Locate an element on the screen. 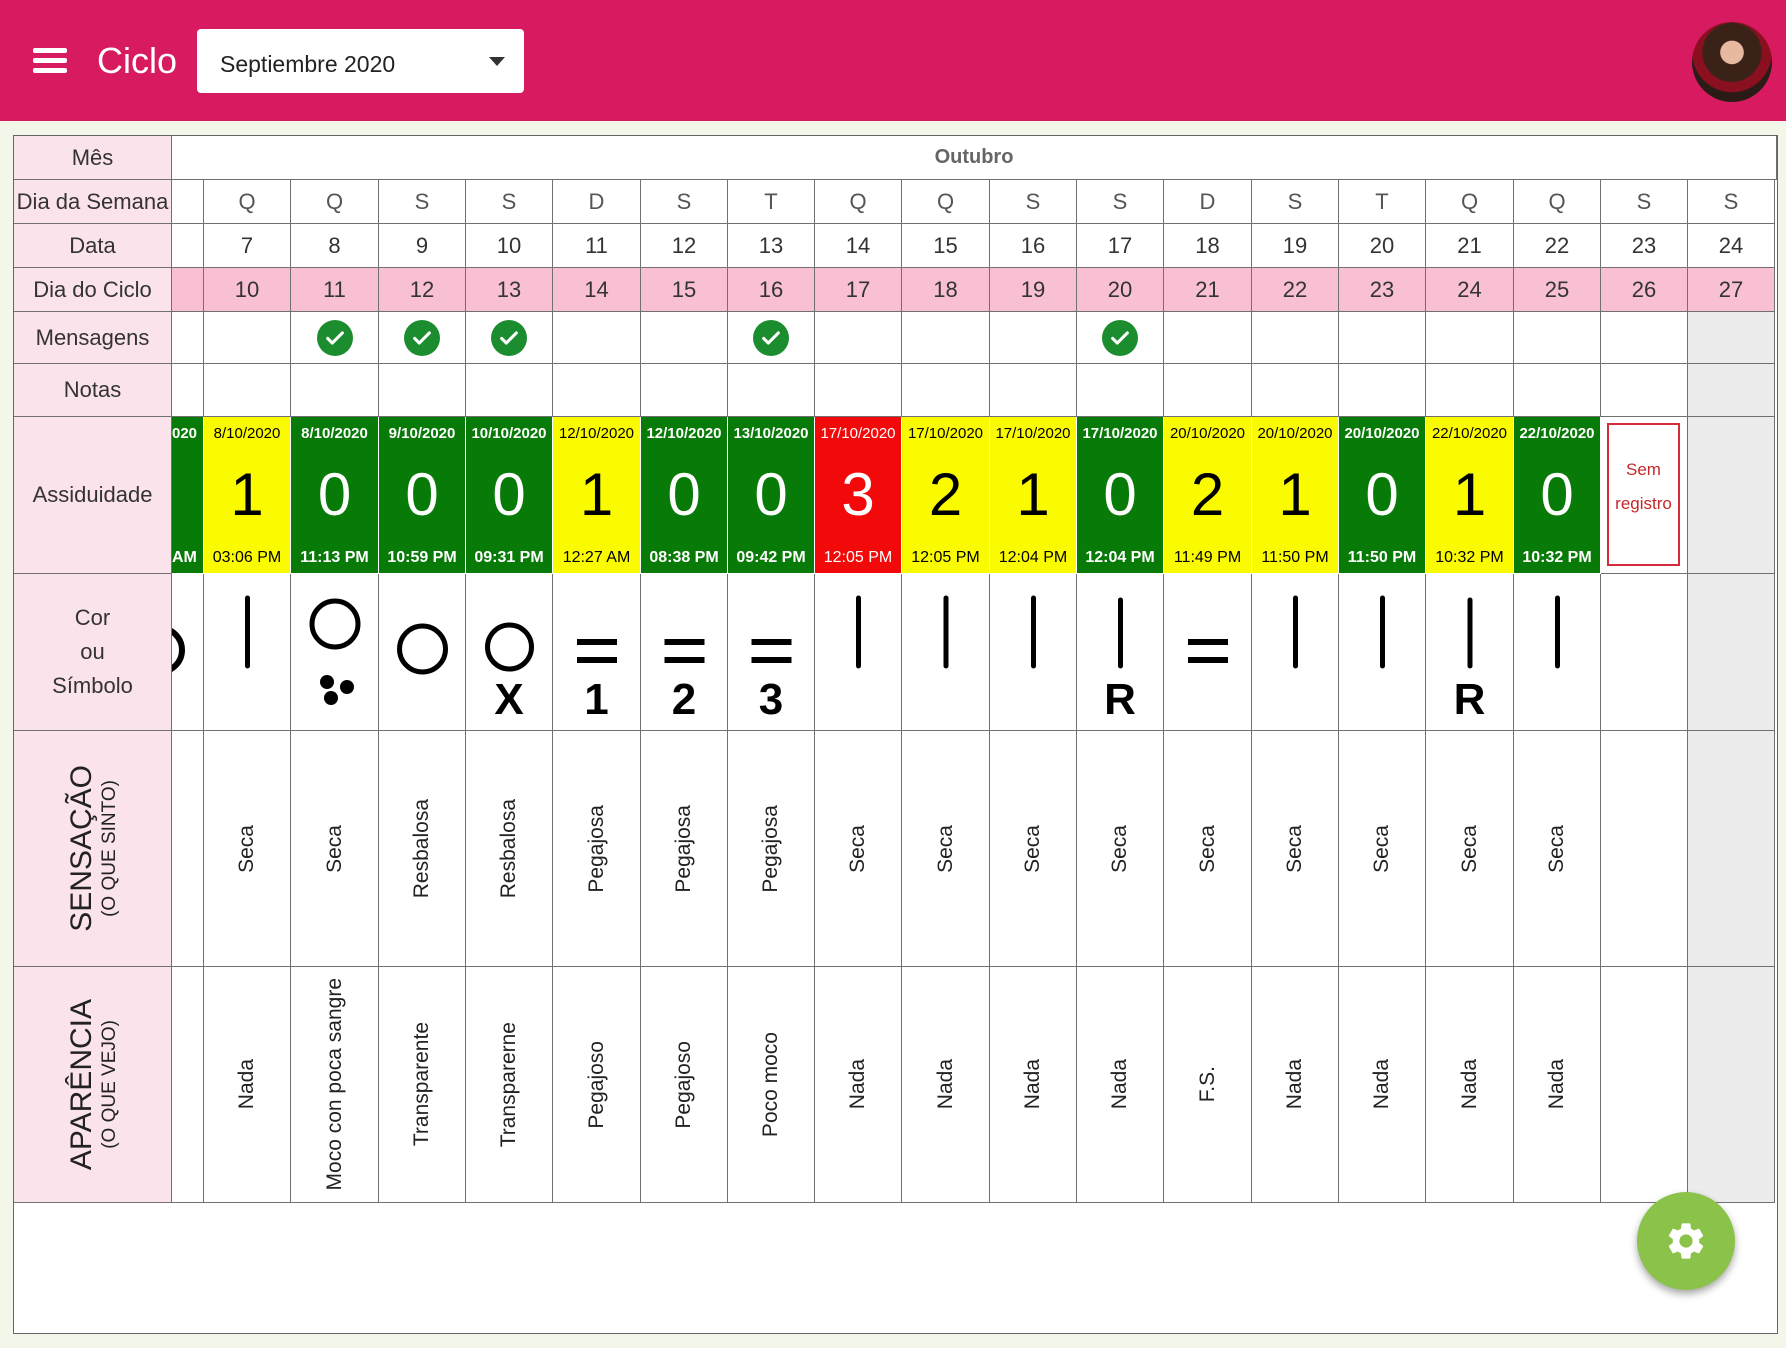 This screenshot has width=1786, height=1348. appearance-cell: Poco moco is located at coordinates (771, 1085).